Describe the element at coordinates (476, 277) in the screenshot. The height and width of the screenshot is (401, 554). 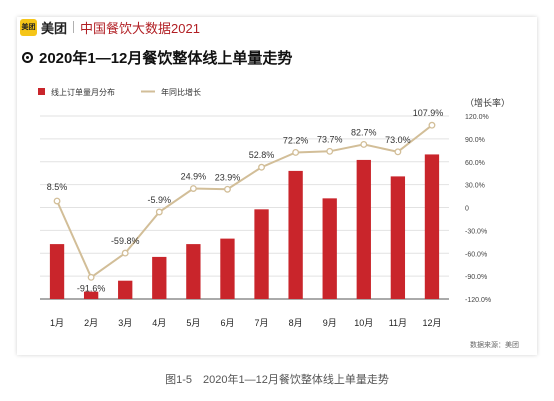
I see `right-axis-tick-label: -90.0%` at that location.